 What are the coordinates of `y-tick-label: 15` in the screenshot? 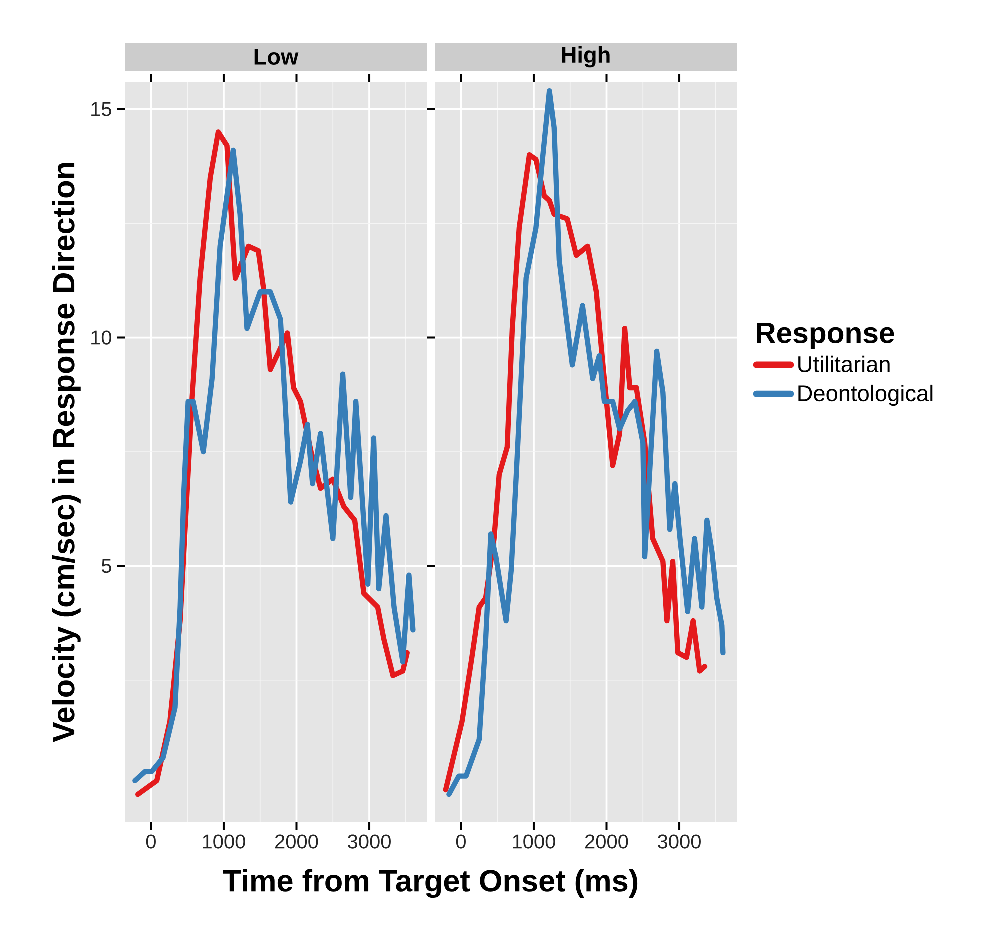 It's located at (102, 109).